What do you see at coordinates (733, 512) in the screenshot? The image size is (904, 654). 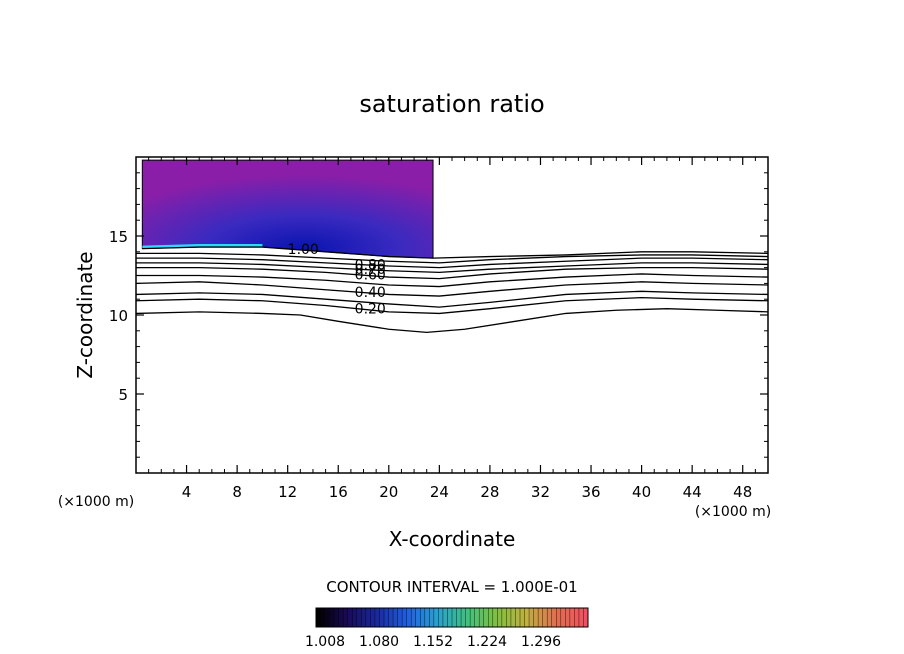 I see `x-unit-label-right: (×1000 m)` at bounding box center [733, 512].